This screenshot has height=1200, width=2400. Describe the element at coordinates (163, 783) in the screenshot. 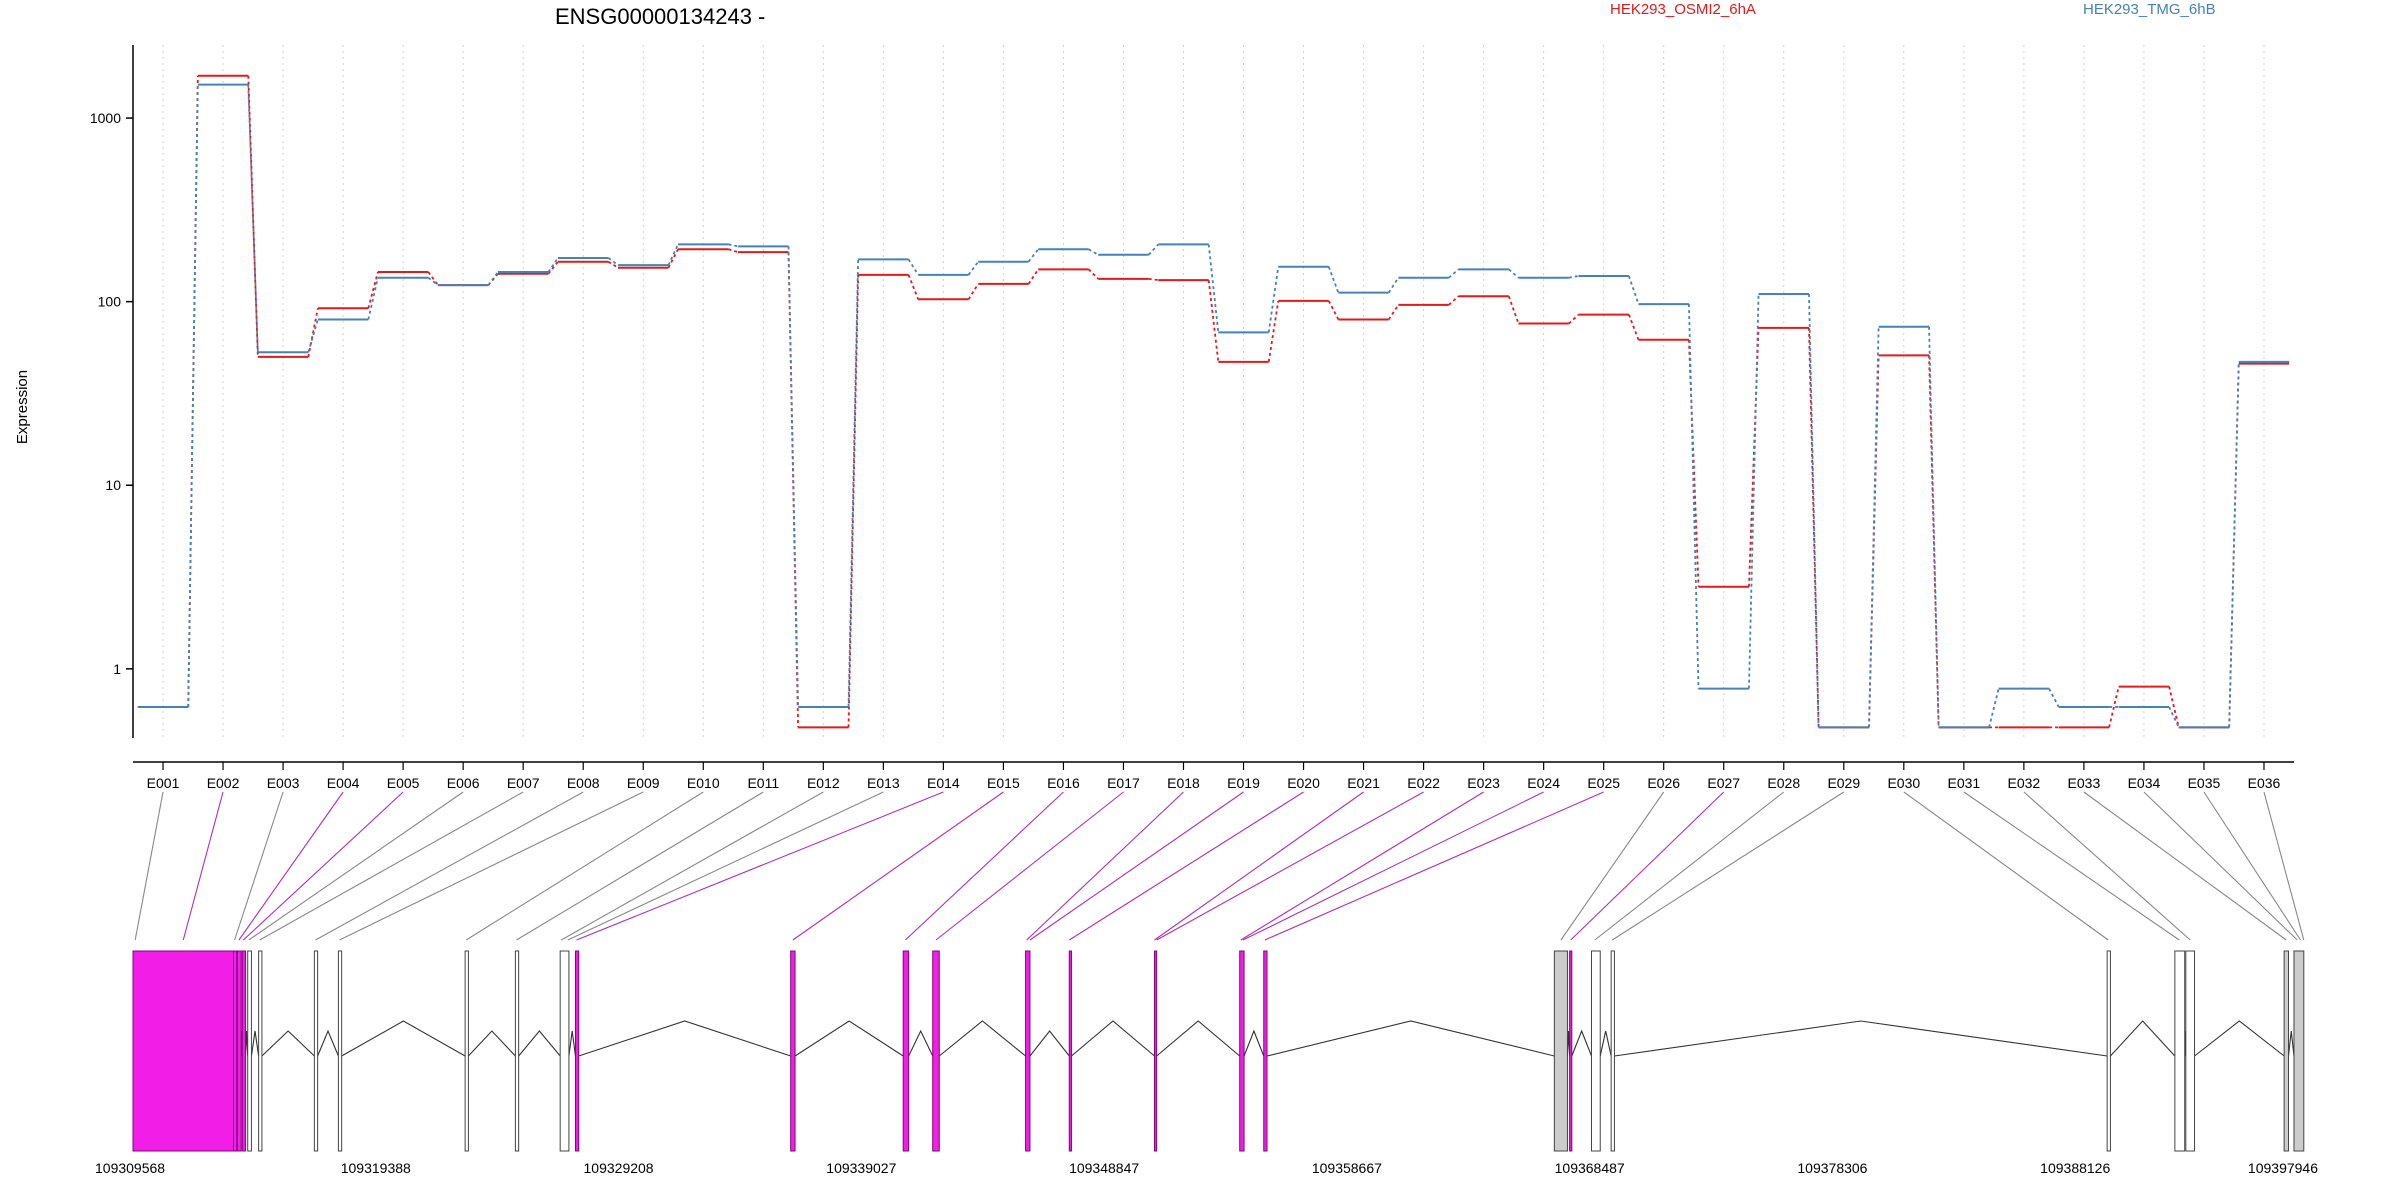

I see `x-tick-label-e001: E001` at that location.